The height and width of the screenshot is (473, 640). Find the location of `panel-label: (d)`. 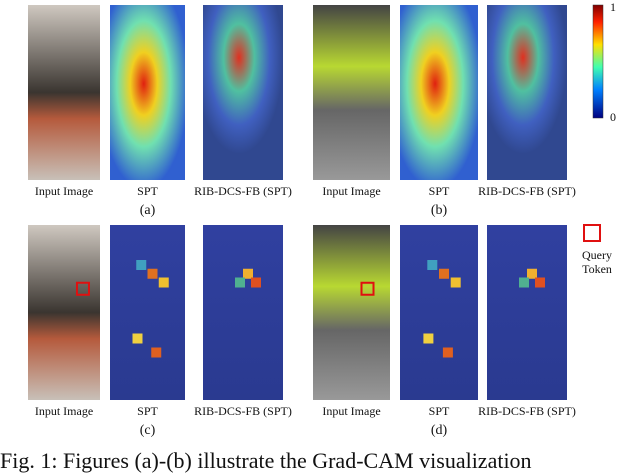

panel-label: (d) is located at coordinates (439, 430).